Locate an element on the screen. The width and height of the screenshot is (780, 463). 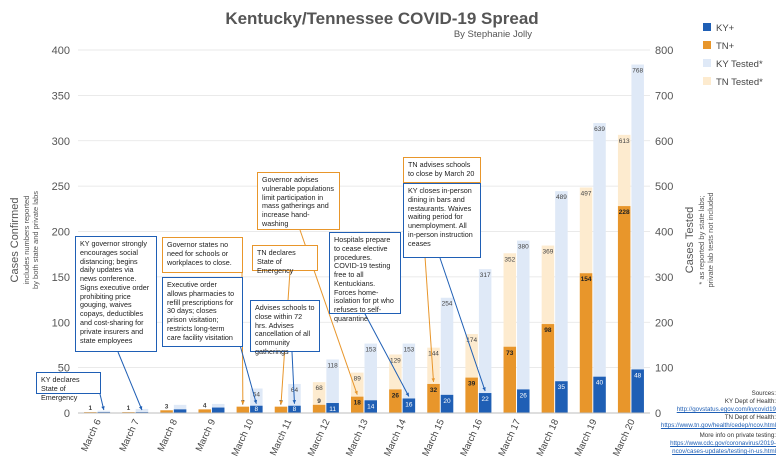
y-tick-right: 600 is located at coordinates (664, 142).